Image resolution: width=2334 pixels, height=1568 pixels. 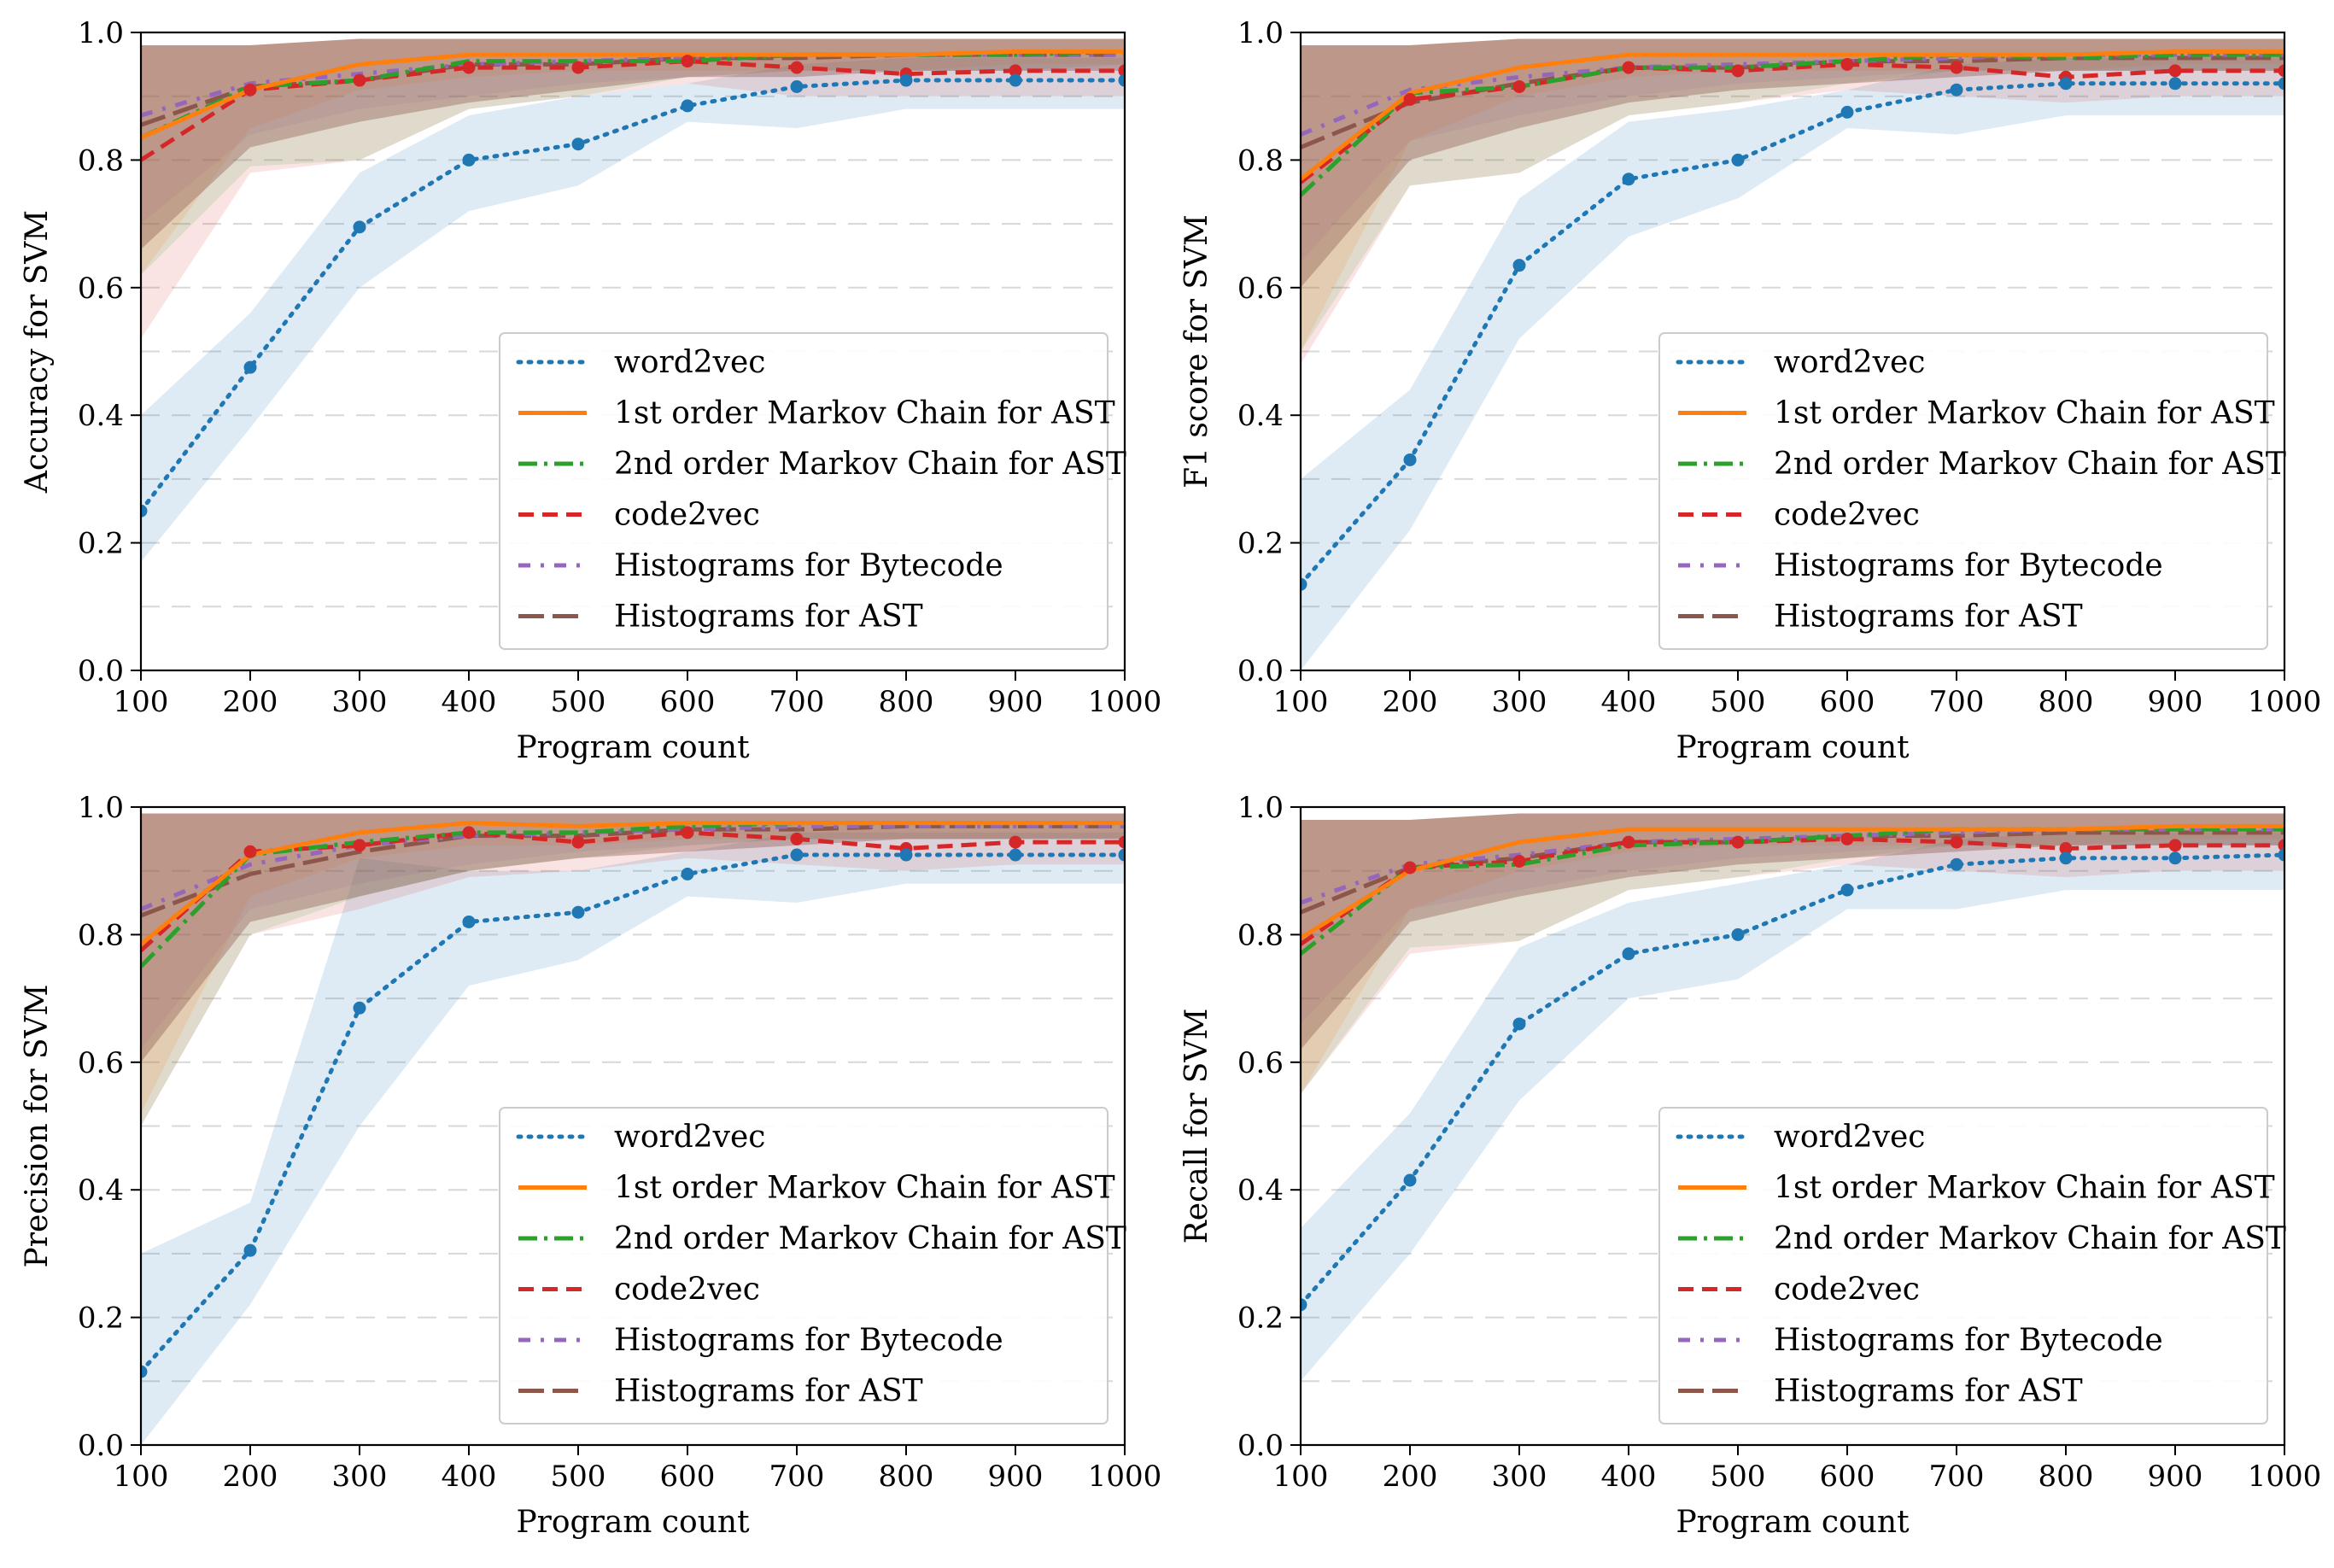 I want to click on y-tick-label: 0.8, so click(x=1261, y=160).